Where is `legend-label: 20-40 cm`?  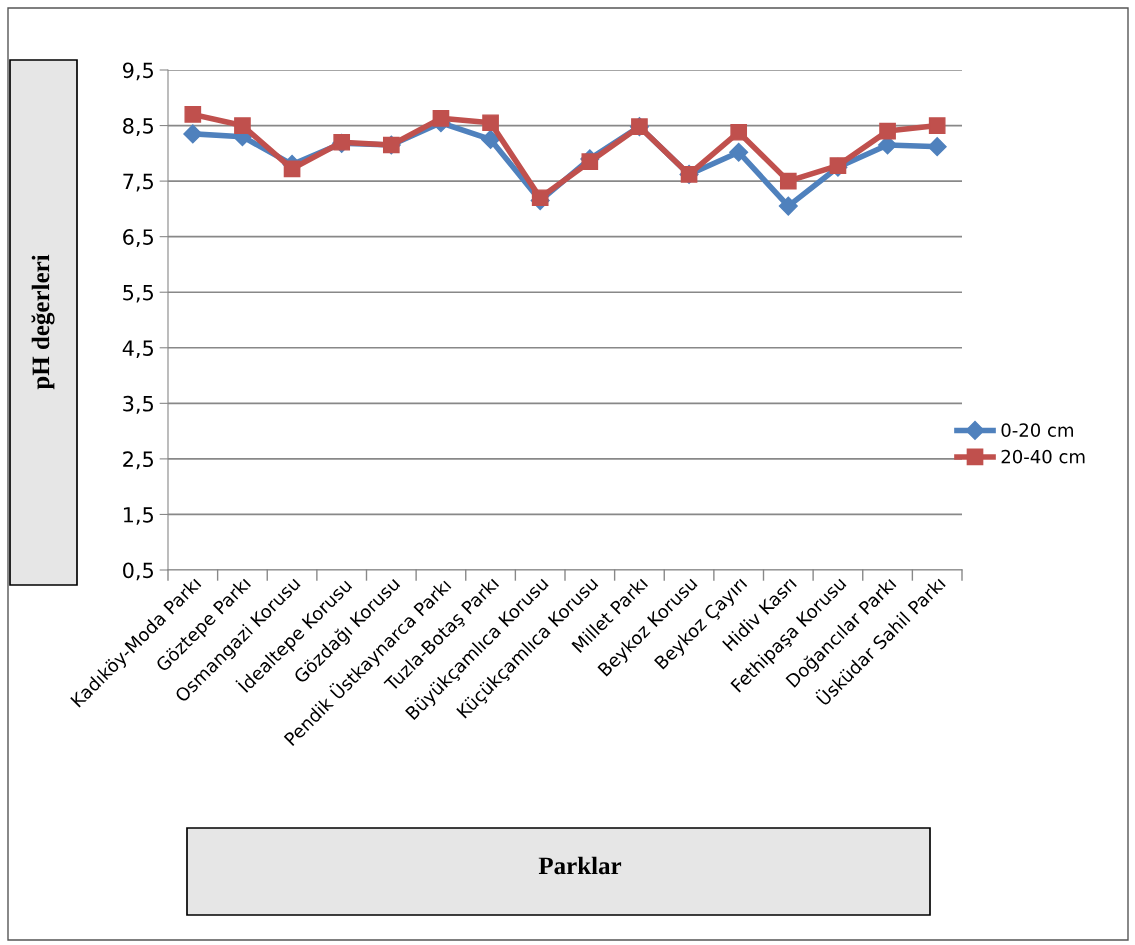
legend-label: 20-40 cm is located at coordinates (1043, 456).